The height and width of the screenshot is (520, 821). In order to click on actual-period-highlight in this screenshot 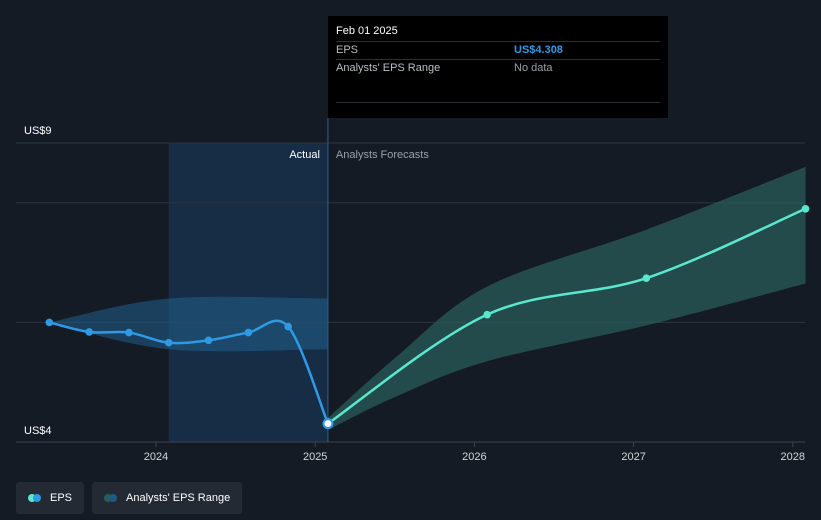, I will do `click(248, 292)`.